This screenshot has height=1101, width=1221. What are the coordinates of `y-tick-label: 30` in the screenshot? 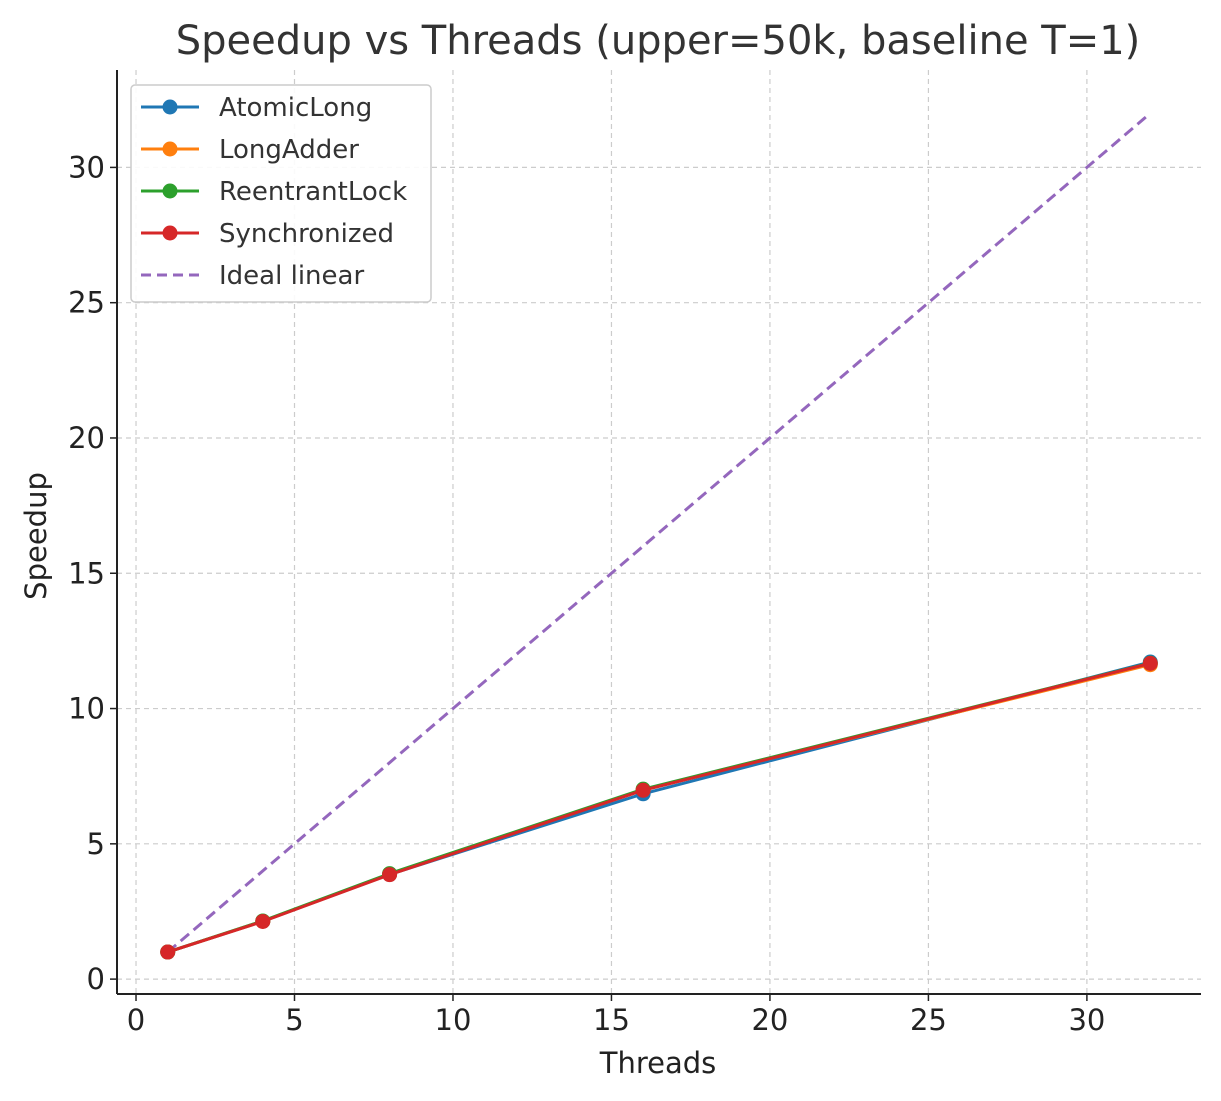 It's located at (86, 167).